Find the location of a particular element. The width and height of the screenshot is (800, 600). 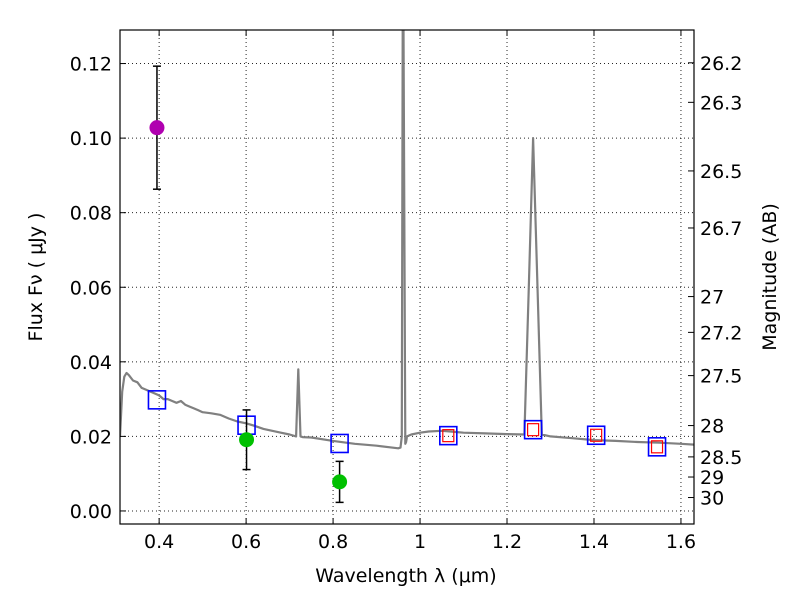

mag-tick-label: 27 is located at coordinates (712, 298).